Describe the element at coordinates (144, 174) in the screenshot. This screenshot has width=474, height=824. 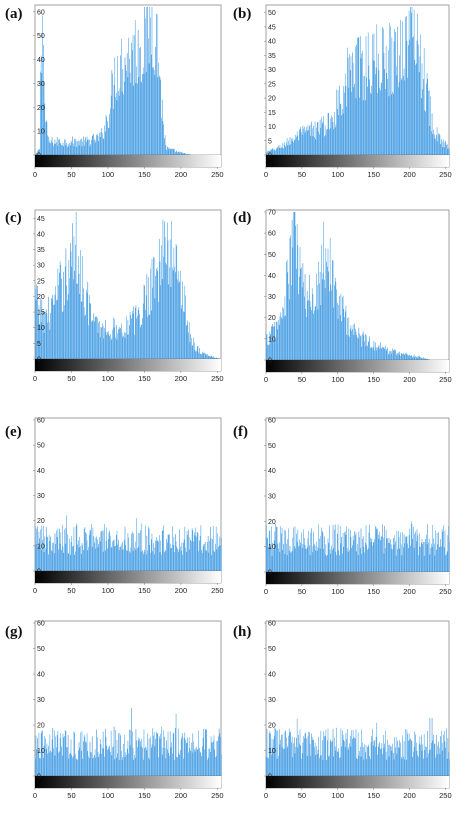
I see `x-tick-label: 150` at that location.